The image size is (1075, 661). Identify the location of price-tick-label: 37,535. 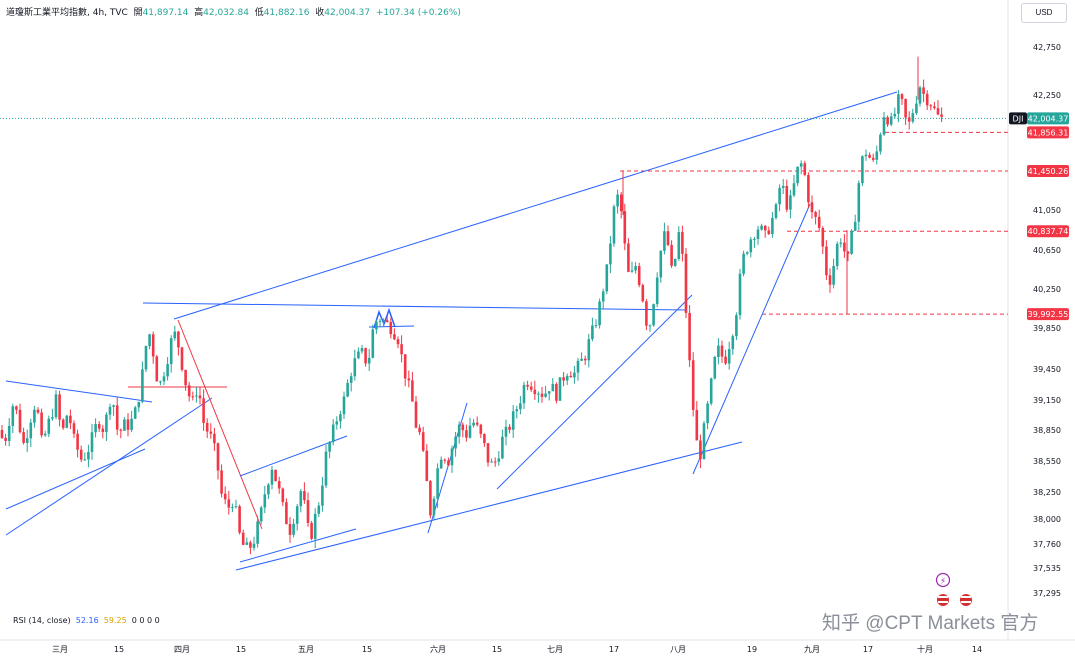
(1047, 568).